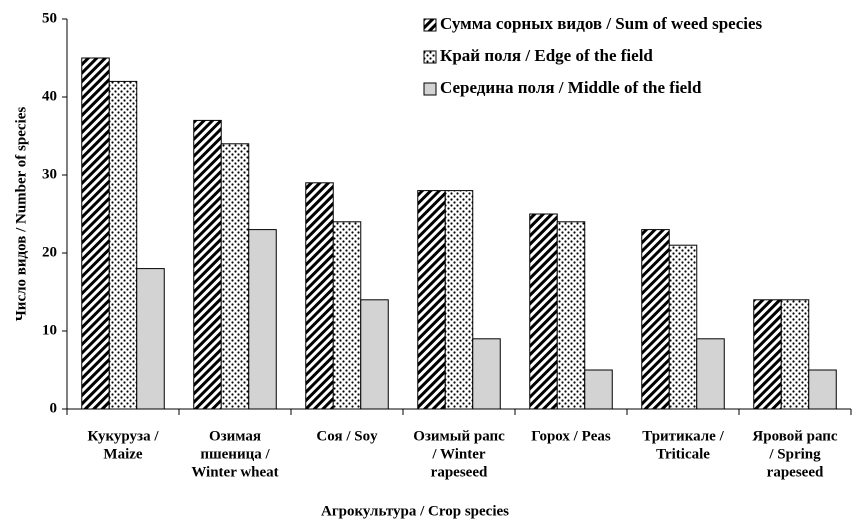 The width and height of the screenshot is (857, 522). What do you see at coordinates (683, 454) in the screenshot?
I see `x-tick-label: Triticale` at bounding box center [683, 454].